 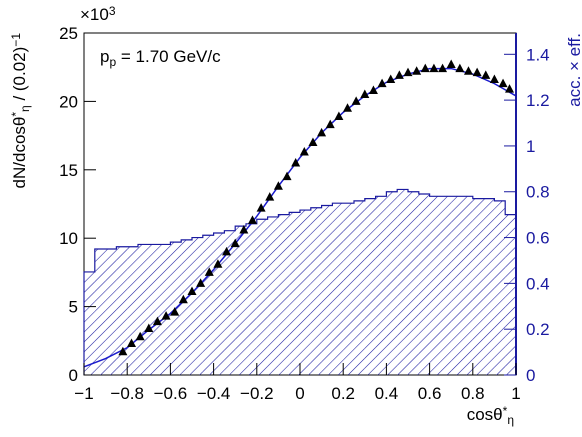 I want to click on y-tick-label: 15, so click(x=68, y=170).